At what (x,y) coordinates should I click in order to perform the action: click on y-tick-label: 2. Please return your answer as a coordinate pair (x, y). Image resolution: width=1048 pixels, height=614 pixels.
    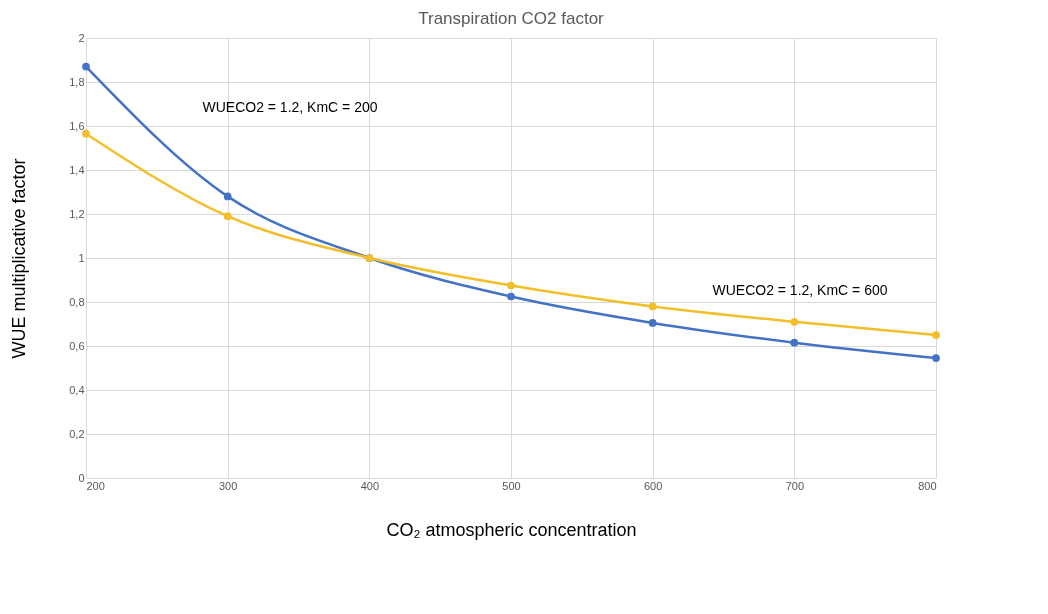
    Looking at the image, I should click on (81, 37).